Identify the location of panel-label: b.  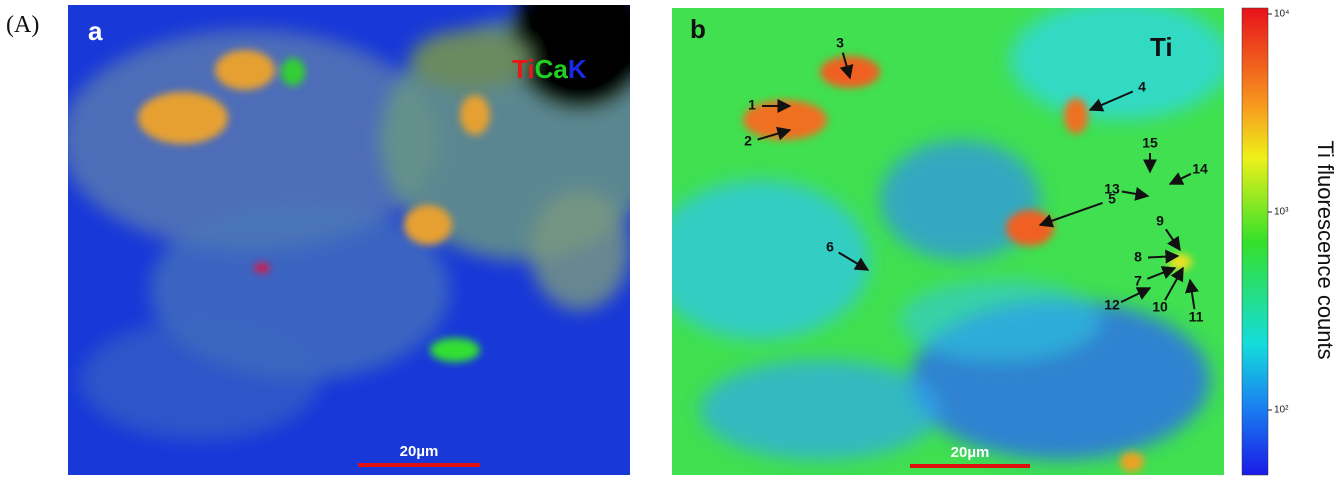
(698, 29).